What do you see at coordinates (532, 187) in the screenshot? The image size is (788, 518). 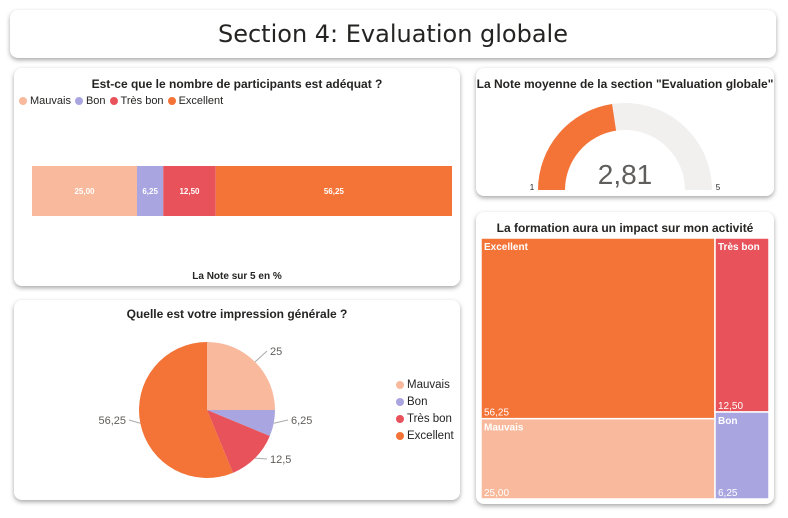 I see `gauge-min-label: 1` at bounding box center [532, 187].